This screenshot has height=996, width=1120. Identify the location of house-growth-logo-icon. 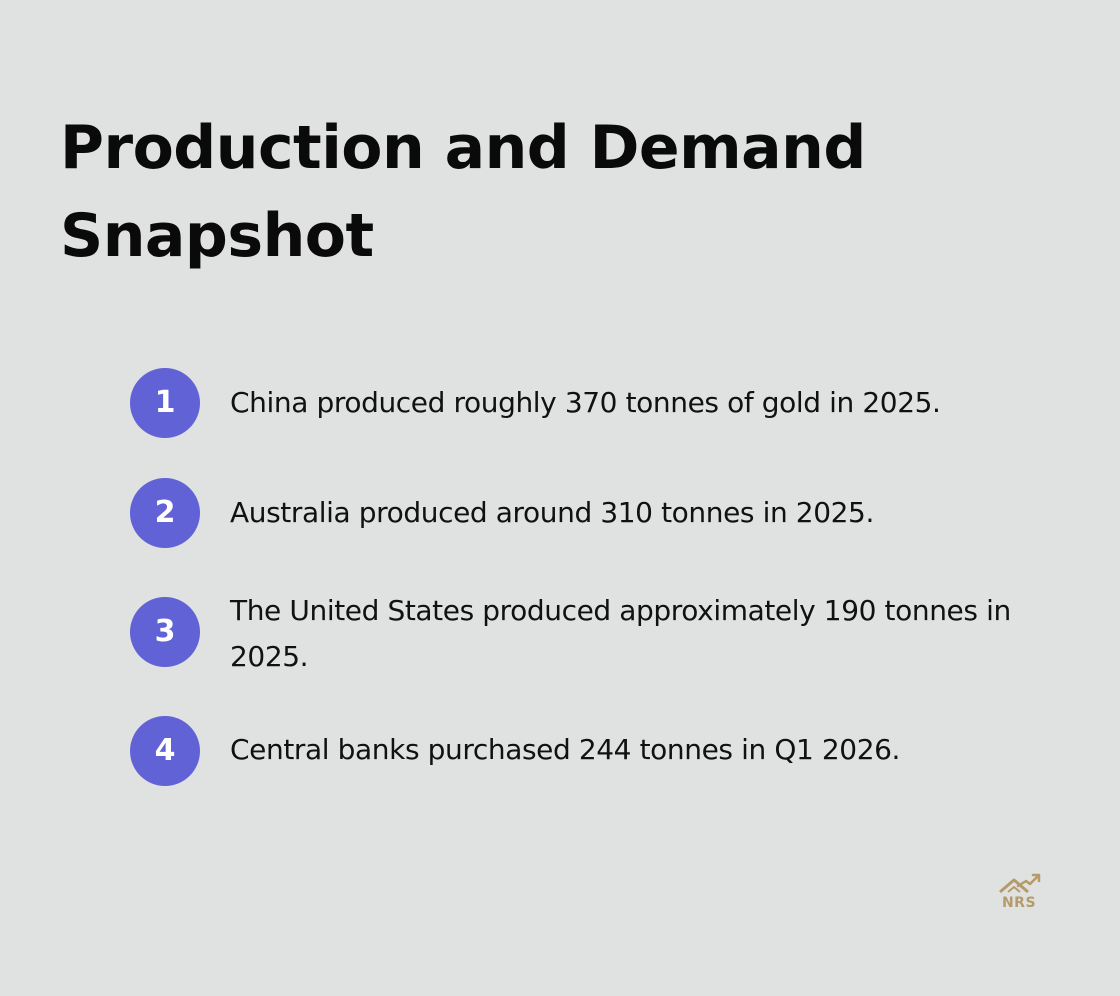
(1020, 883).